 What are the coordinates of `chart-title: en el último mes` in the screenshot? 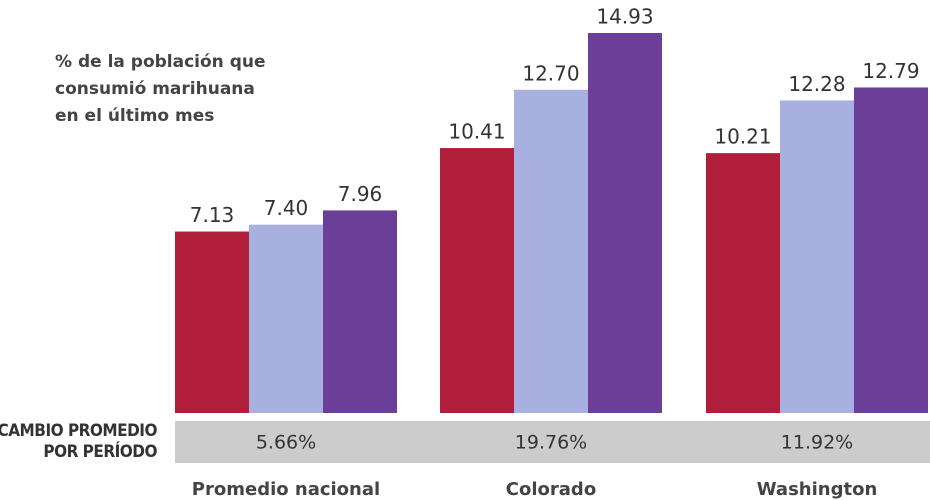 It's located at (134, 116).